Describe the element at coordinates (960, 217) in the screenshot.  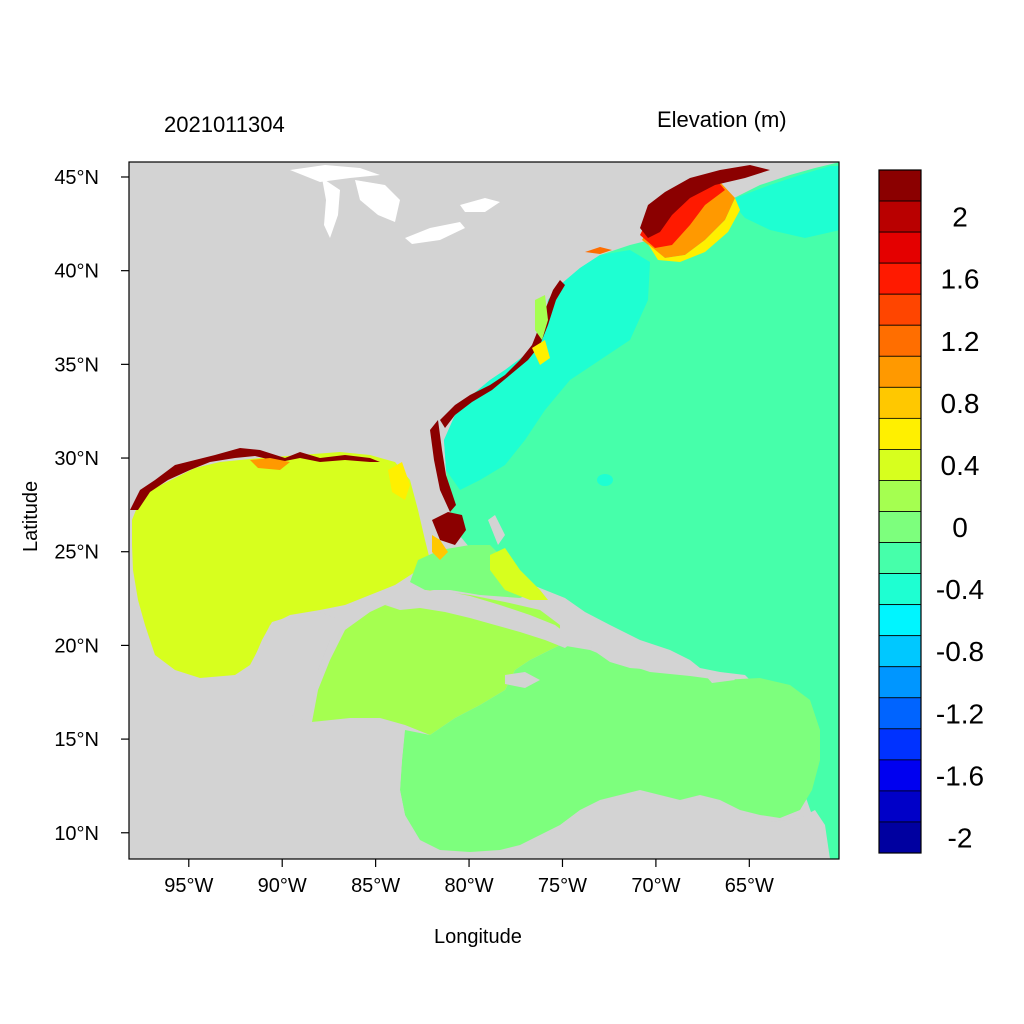
I see `colorbar-label: 2` at that location.